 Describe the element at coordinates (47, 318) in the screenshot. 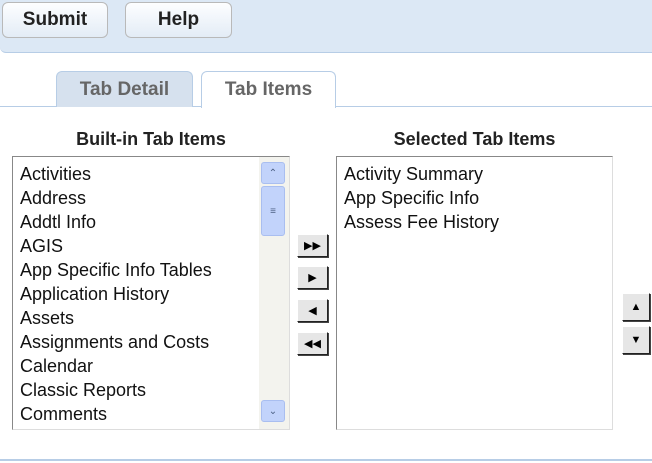

I see `list-item: Assets` at that location.